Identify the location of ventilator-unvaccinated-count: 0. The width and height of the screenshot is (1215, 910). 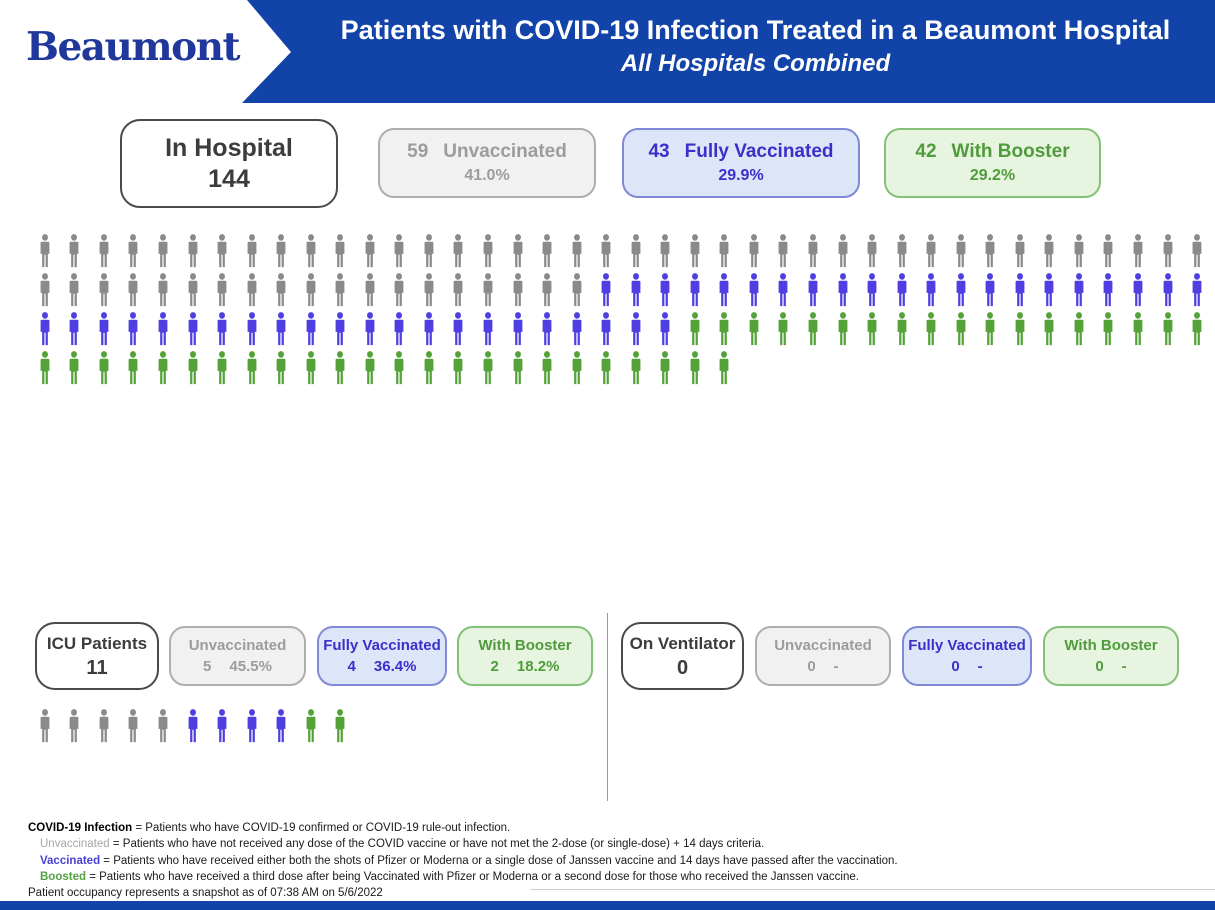
(811, 666).